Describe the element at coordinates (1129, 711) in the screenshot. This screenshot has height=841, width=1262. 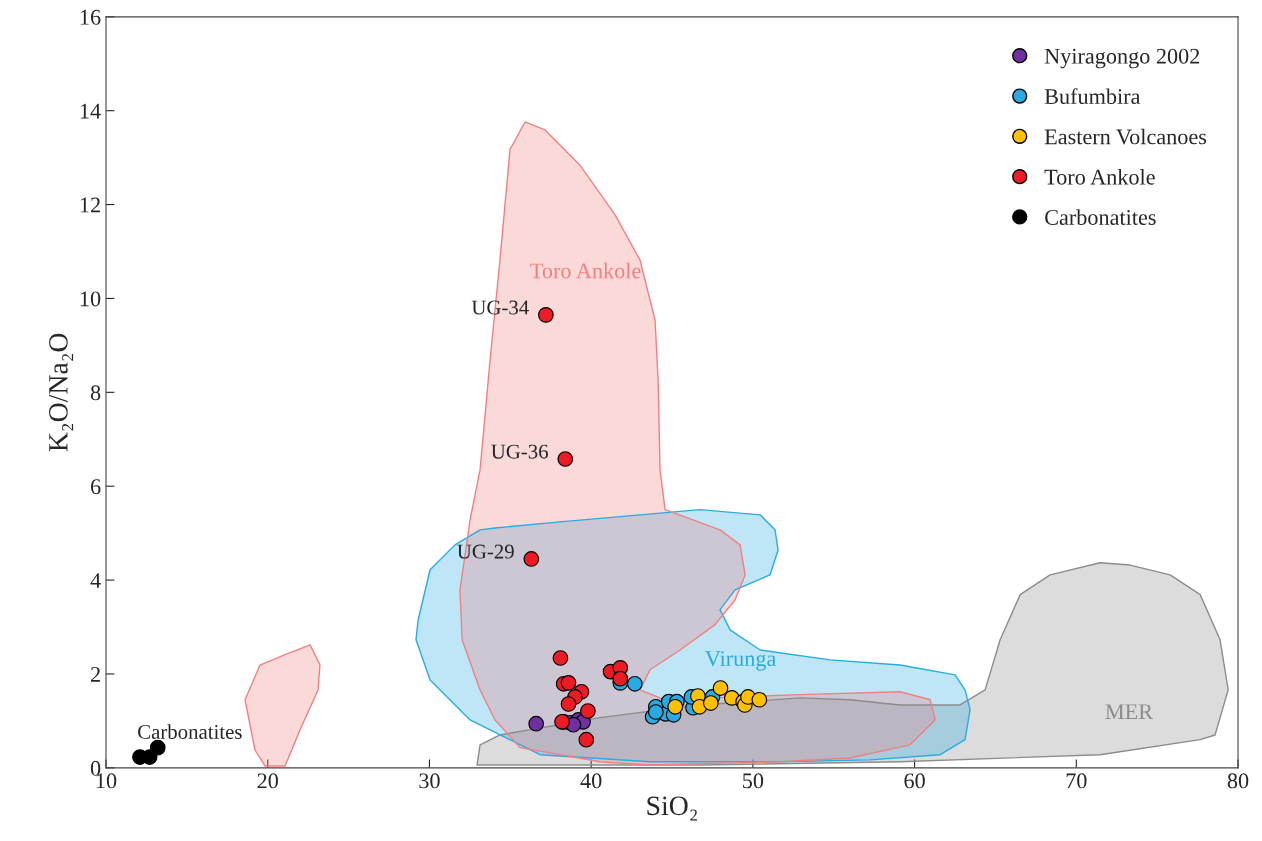
I see `series-label: MER` at that location.